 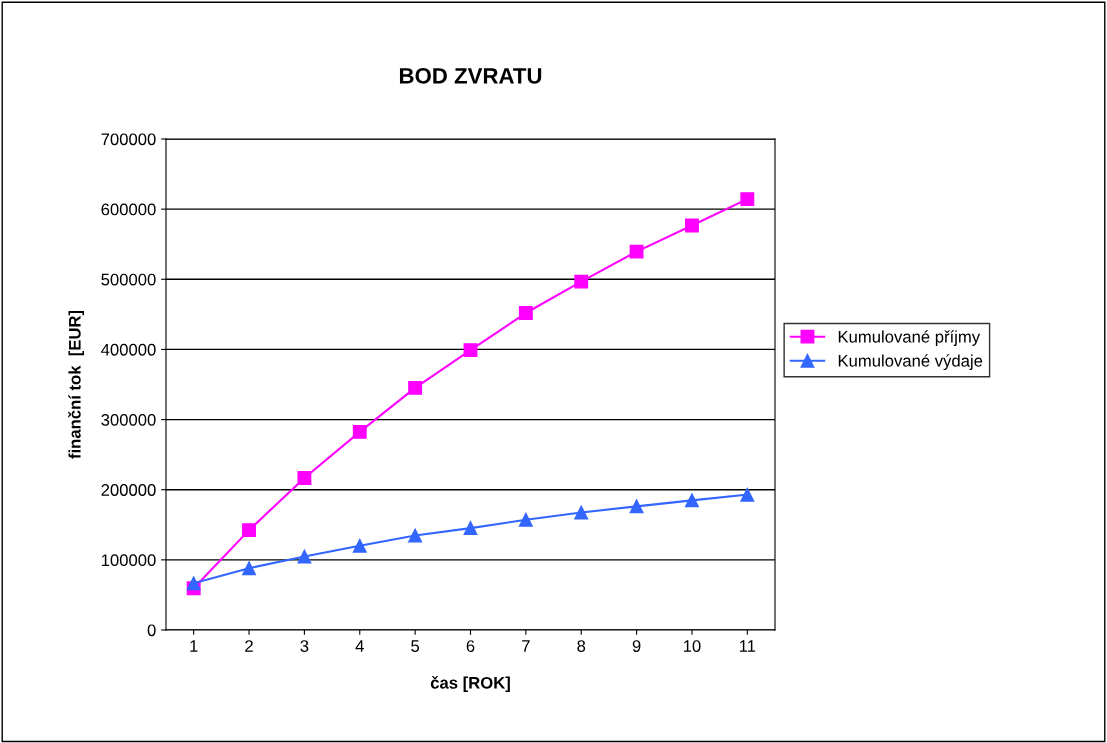 I want to click on x-tick-label: 6, so click(x=470, y=646).